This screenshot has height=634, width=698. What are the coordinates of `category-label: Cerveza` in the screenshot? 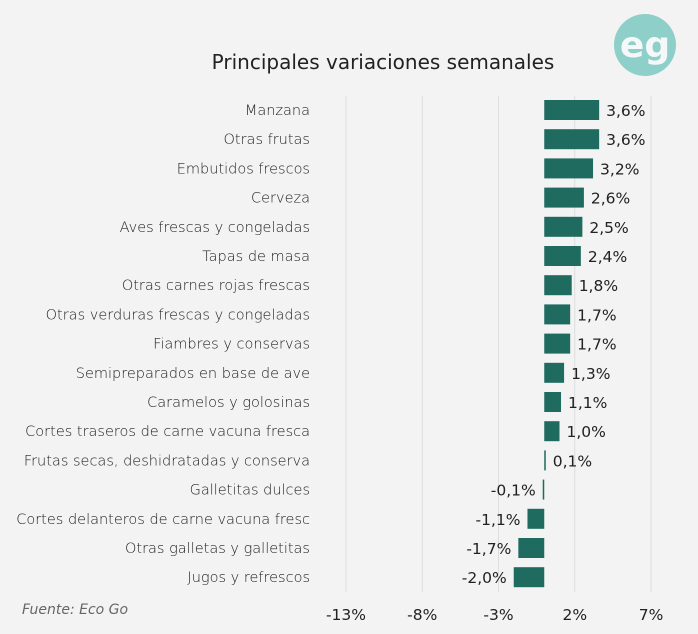 It's located at (280, 199).